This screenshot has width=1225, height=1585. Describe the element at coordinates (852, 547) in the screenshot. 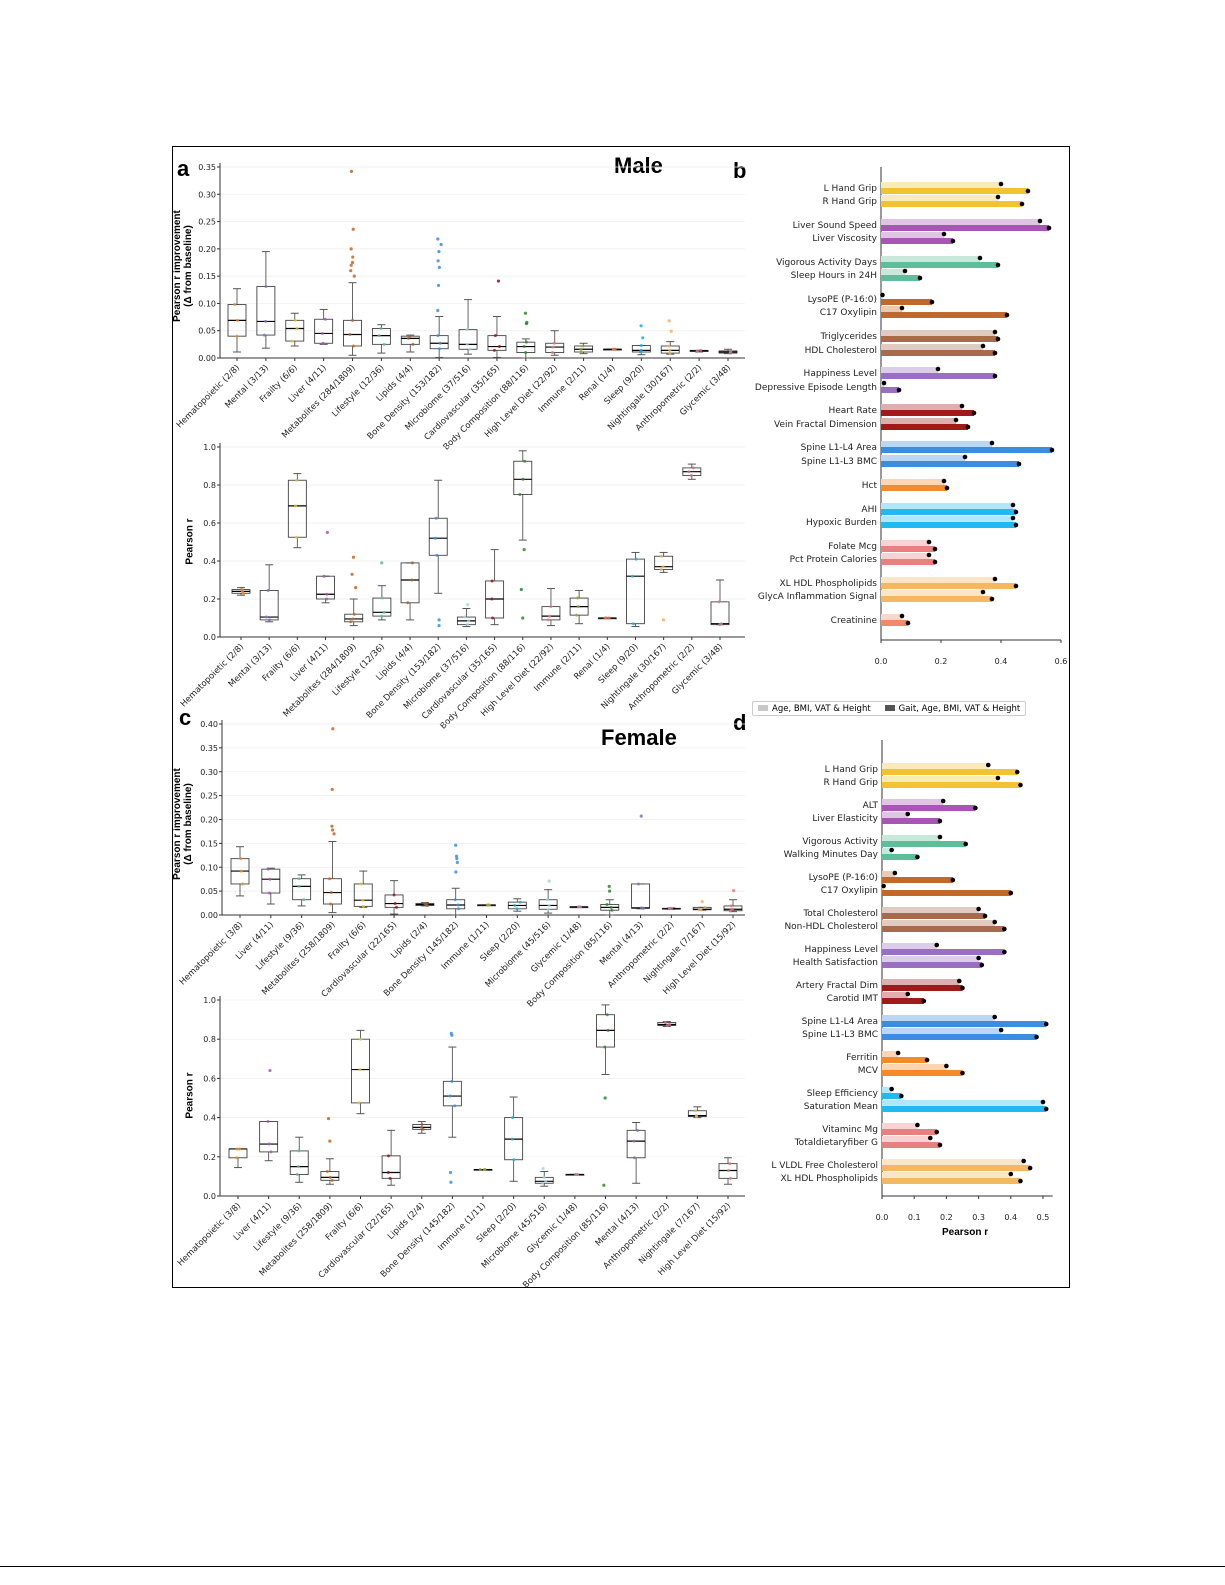

I see `bar-label: Folate Mcg` at that location.